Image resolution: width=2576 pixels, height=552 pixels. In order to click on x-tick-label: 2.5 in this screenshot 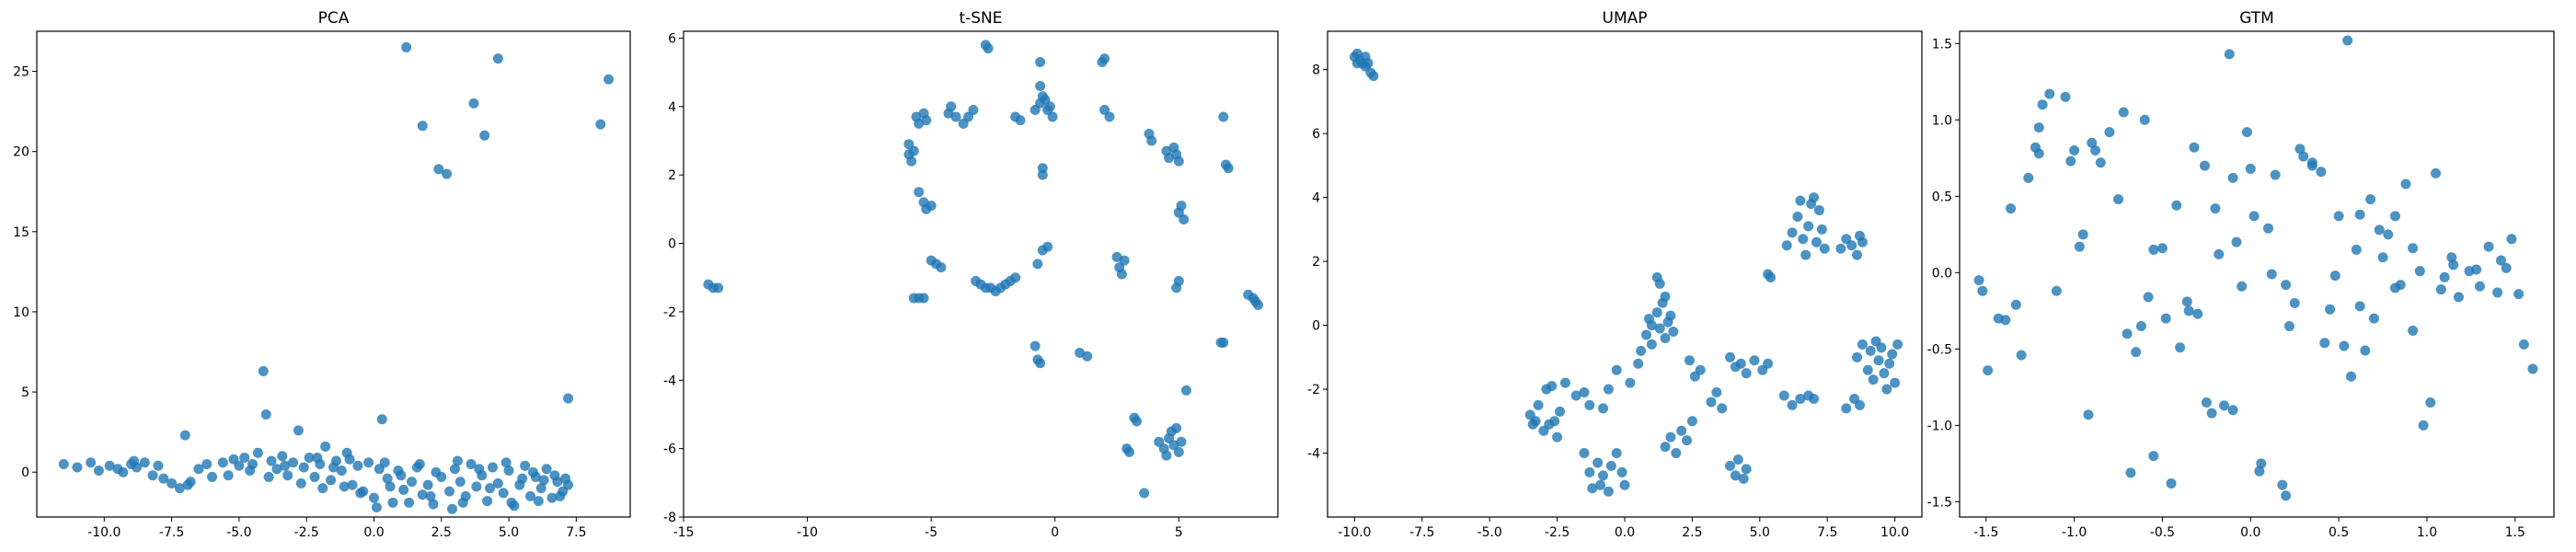, I will do `click(441, 532)`.